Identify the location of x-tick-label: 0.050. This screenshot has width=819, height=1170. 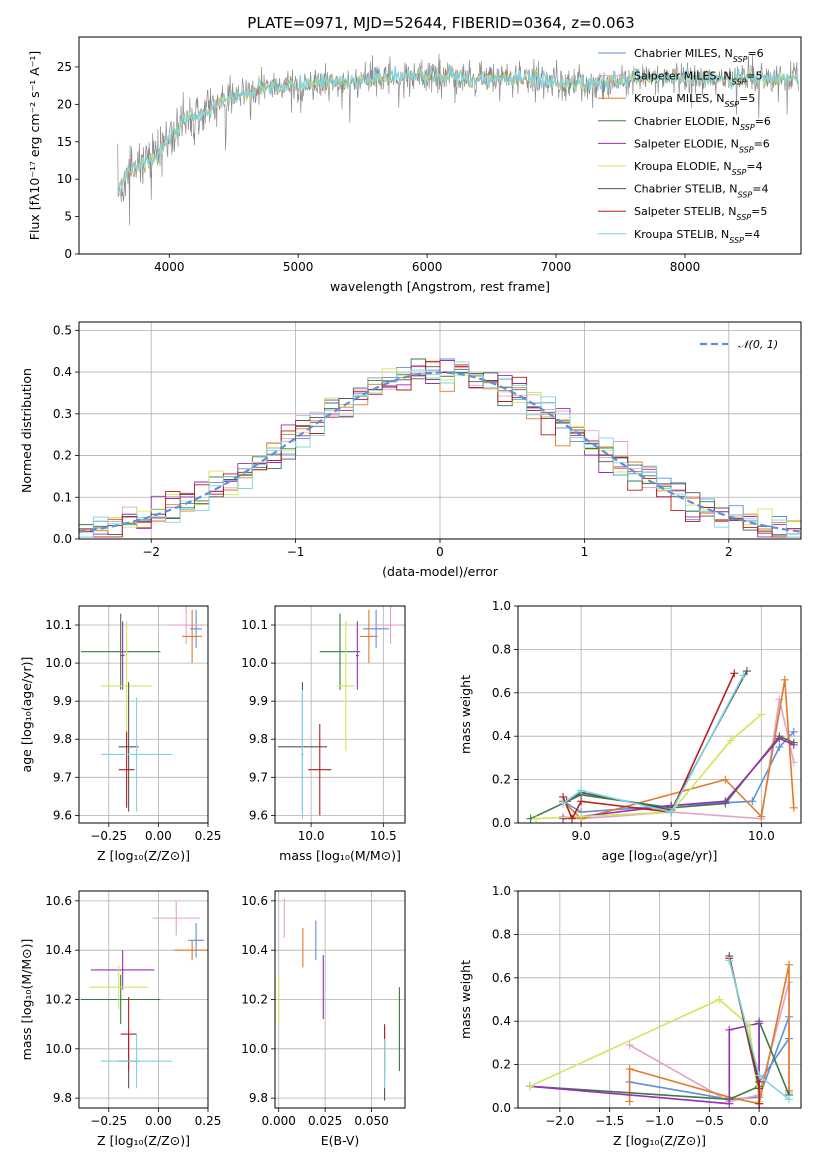
(371, 1121).